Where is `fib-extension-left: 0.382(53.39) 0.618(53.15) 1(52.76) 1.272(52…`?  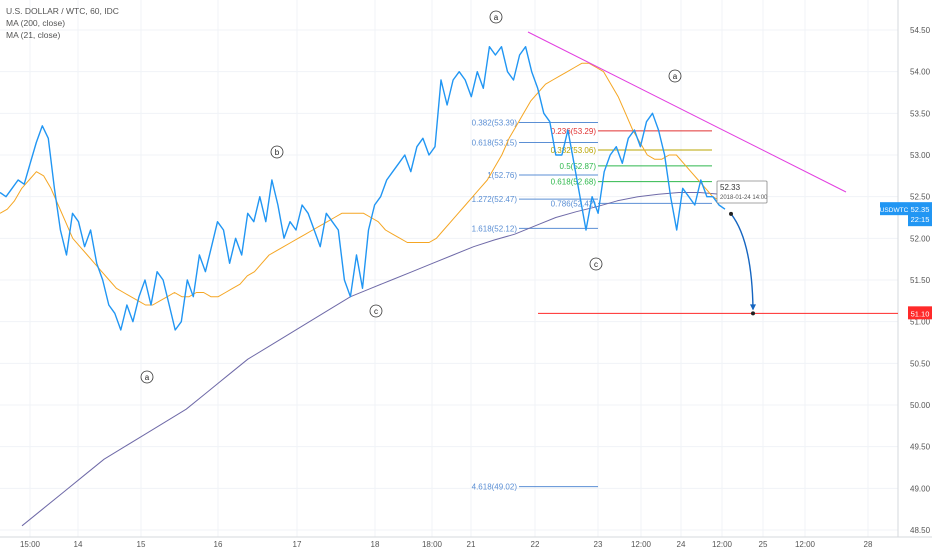
fib-extension-left: 0.382(53.39) 0.618(53.15) 1(52.76) 1.272(52… is located at coordinates (535, 305).